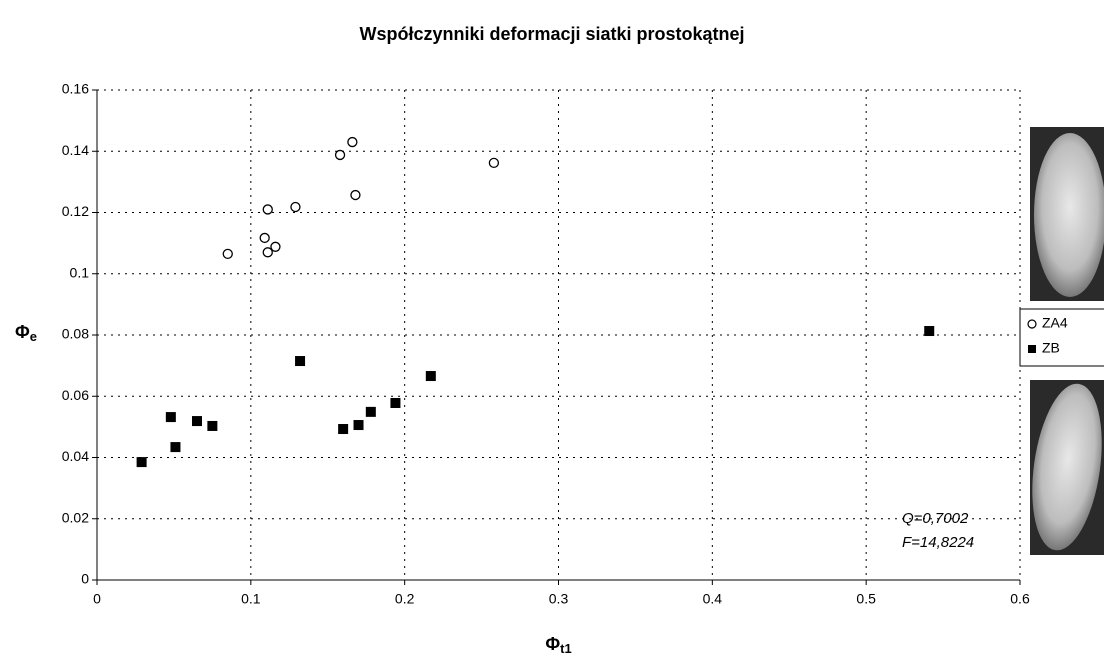 This screenshot has height=659, width=1104. What do you see at coordinates (97, 599) in the screenshot?
I see `x-tick-label: 0` at bounding box center [97, 599].